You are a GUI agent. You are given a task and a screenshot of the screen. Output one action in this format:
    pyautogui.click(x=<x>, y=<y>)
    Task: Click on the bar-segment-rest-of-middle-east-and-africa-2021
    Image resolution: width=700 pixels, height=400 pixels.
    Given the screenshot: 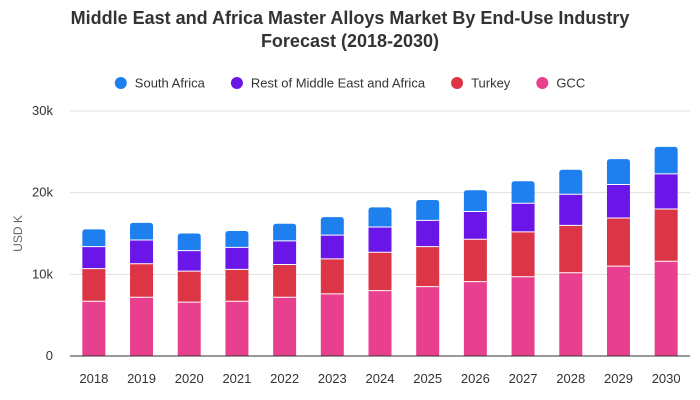 What is the action you would take?
    pyautogui.click(x=237, y=258)
    